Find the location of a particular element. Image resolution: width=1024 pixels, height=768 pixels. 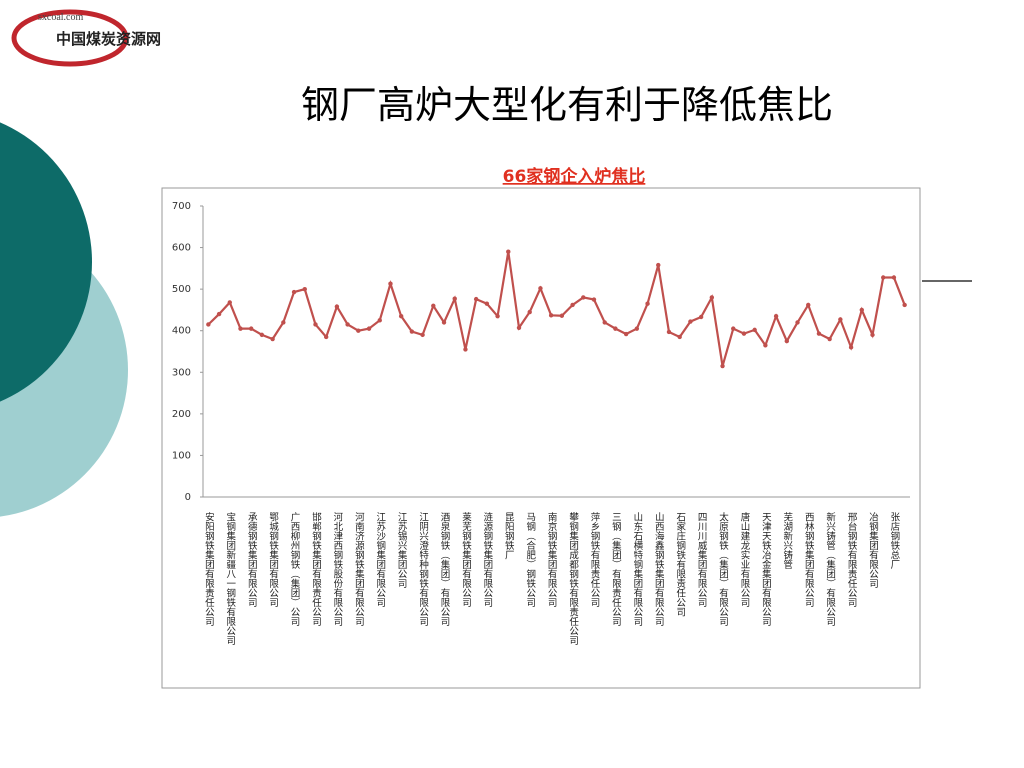

x-tick-label: 江苏锡兴集团公司 is located at coordinates (402, 550).